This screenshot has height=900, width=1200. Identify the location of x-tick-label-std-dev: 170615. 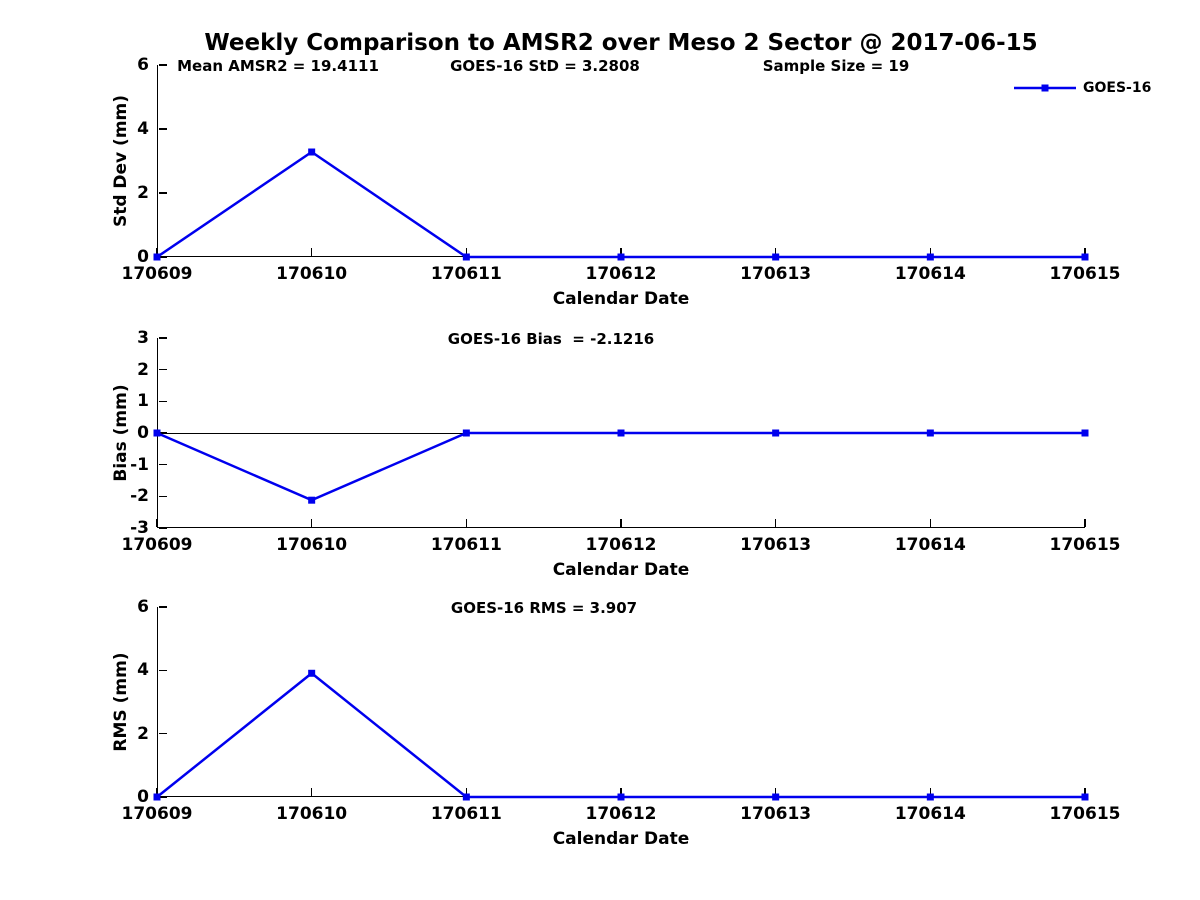
(1085, 274).